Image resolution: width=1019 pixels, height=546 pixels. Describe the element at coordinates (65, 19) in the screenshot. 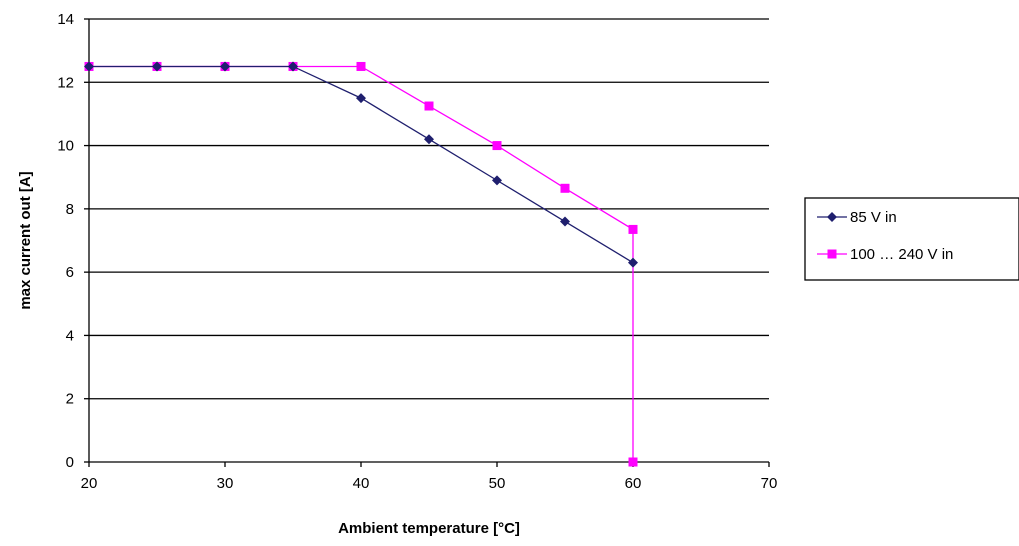

I see `y-tick-label: 14` at that location.